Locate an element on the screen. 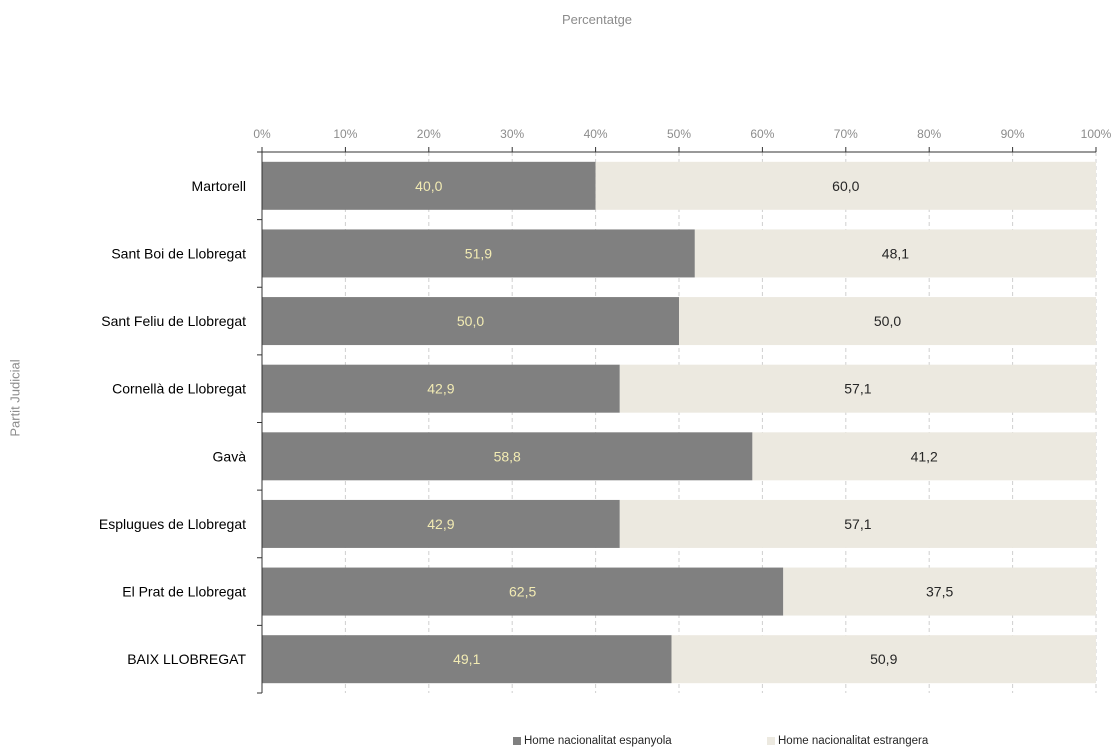 The width and height of the screenshot is (1113, 749). category-label: Sant Feliu de Llobregat is located at coordinates (173, 321).